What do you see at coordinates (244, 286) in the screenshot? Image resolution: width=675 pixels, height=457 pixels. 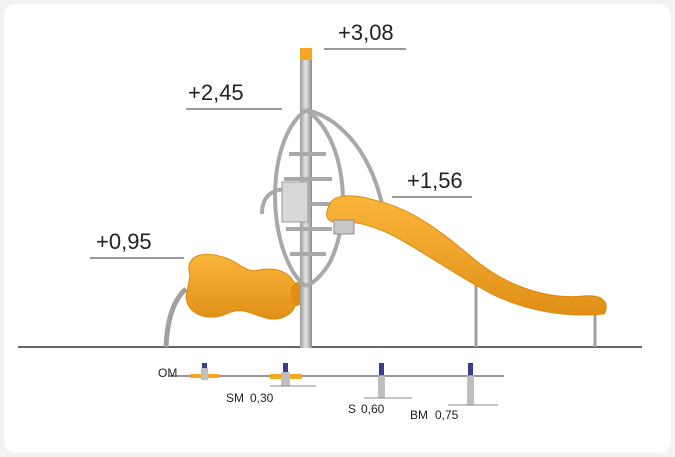 I see `crawl-tube` at bounding box center [244, 286].